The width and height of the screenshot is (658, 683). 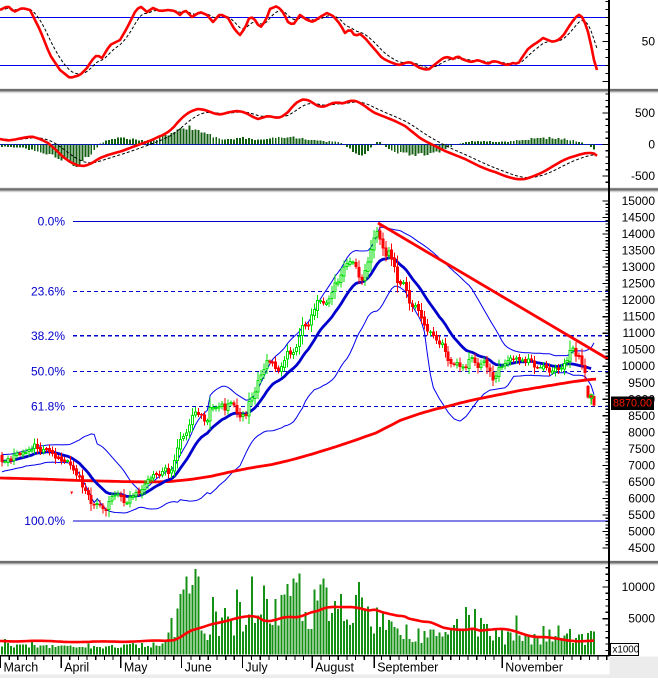 What do you see at coordinates (641, 482) in the screenshot?
I see `svg-text: 6500` at bounding box center [641, 482].